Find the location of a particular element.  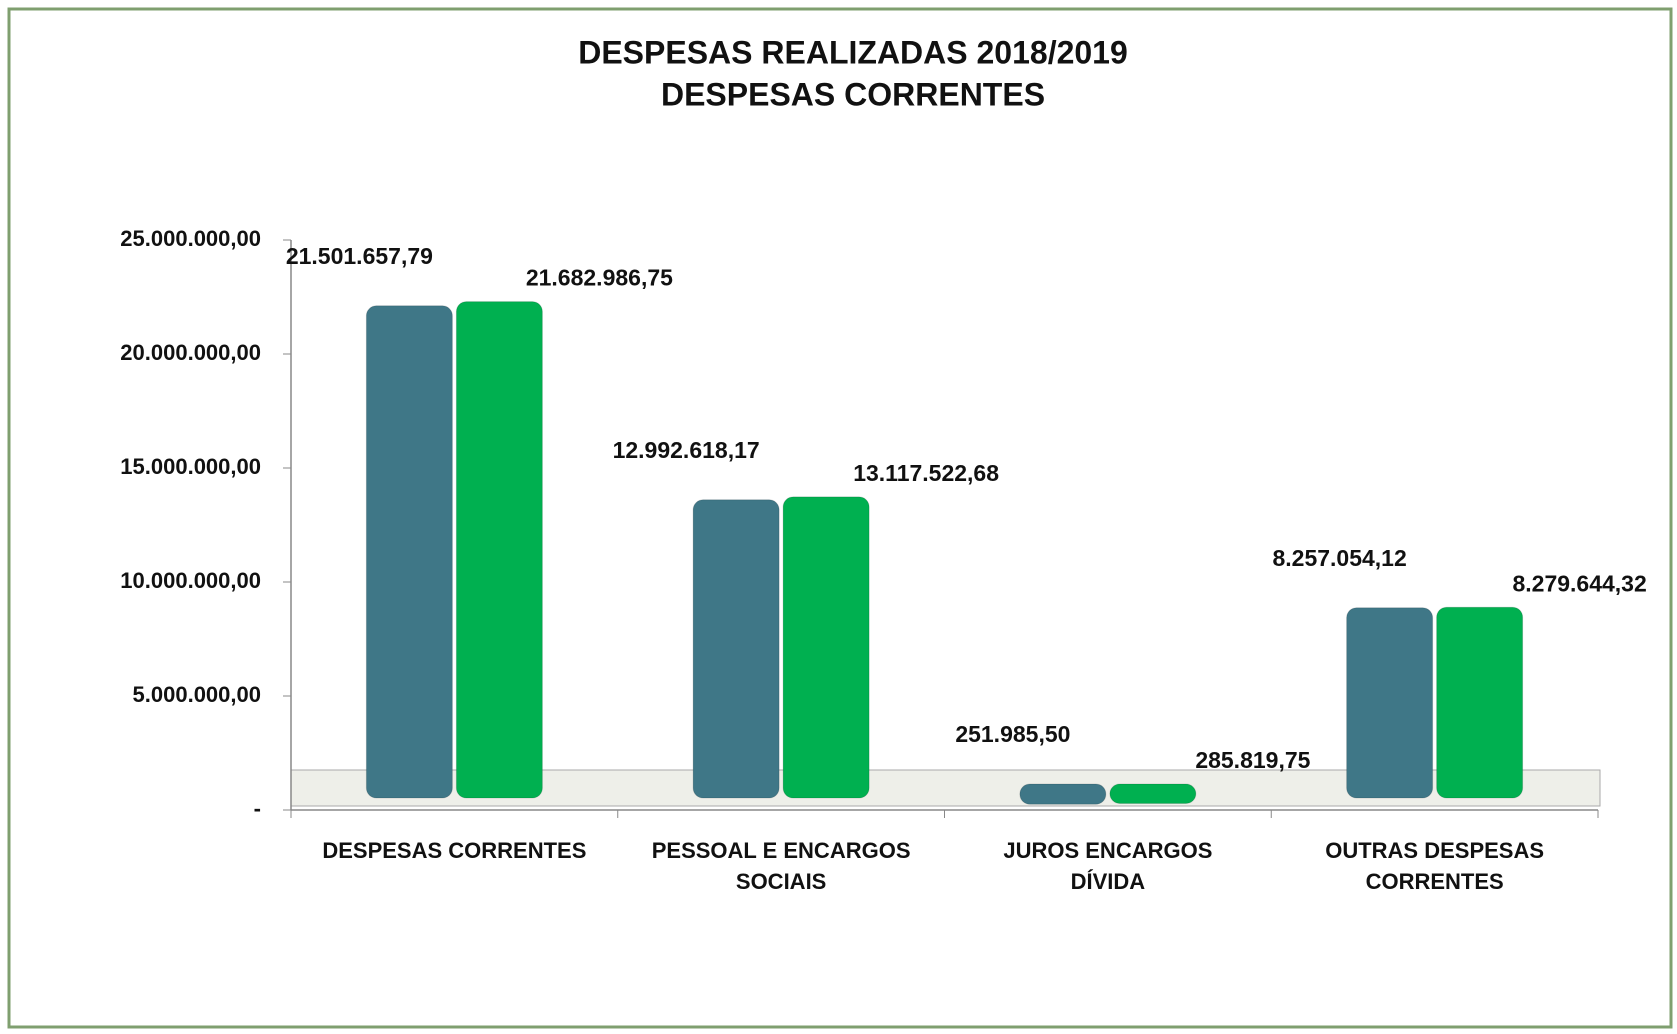

y-tick-label: 25.000.000,00 is located at coordinates (190, 238).